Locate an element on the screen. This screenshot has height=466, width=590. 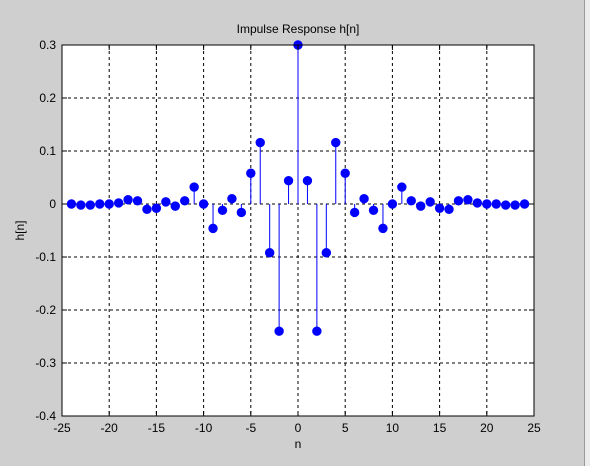
y-tick-label: 0 is located at coordinates (52, 204).